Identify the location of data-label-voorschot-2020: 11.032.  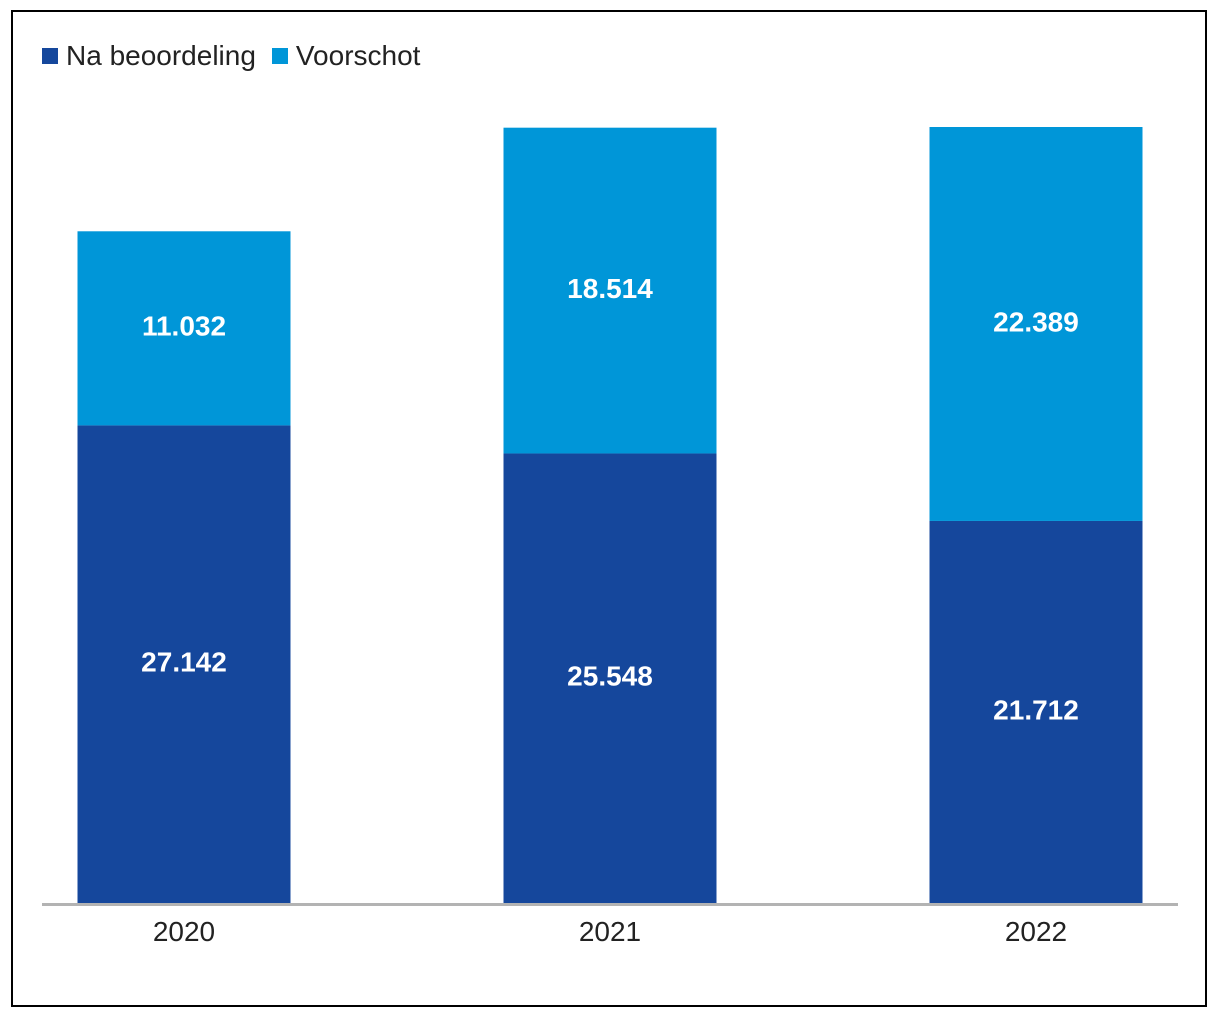
(184, 326).